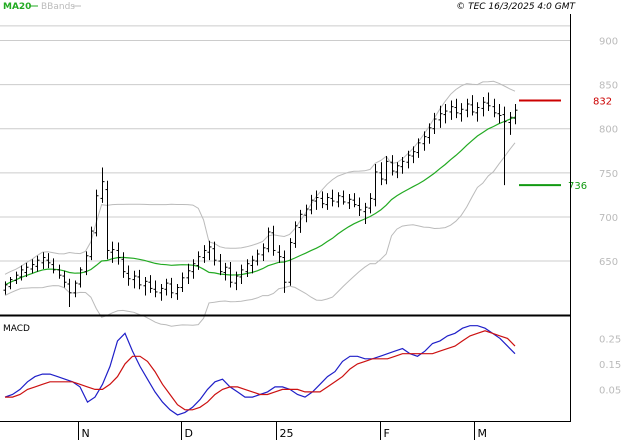 The height and width of the screenshot is (444, 627). Describe the element at coordinates (16, 329) in the screenshot. I see `macd-panel-title: MACD` at that location.